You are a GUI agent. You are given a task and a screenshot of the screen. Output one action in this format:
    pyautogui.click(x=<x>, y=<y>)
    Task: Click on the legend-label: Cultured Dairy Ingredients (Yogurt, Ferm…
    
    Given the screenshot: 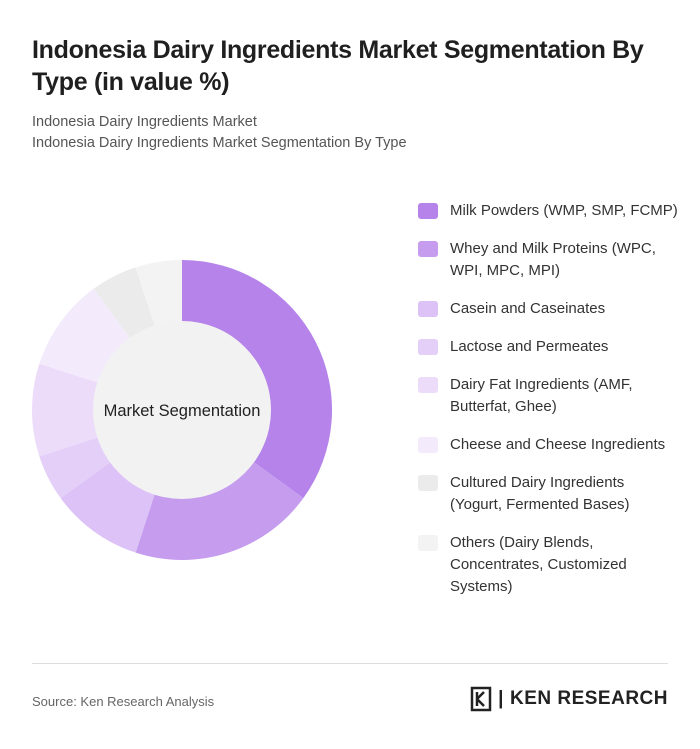 What is the action you would take?
    pyautogui.click(x=540, y=493)
    